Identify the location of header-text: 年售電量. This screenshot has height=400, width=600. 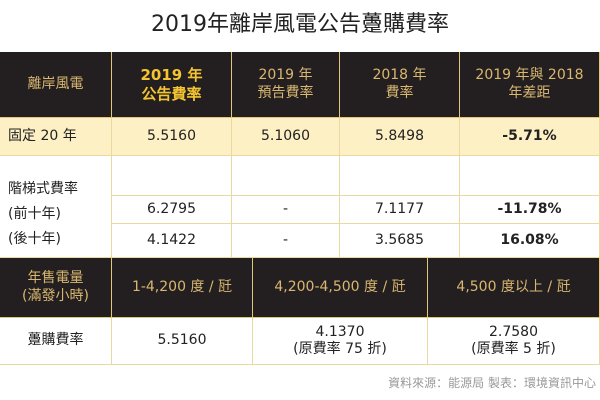
(55, 278).